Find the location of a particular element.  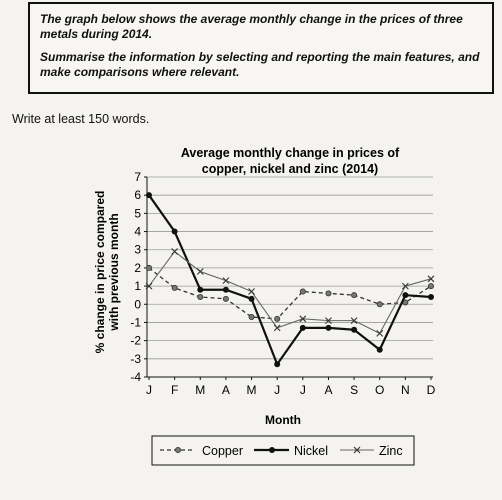

series-line-zinc is located at coordinates (290, 292).